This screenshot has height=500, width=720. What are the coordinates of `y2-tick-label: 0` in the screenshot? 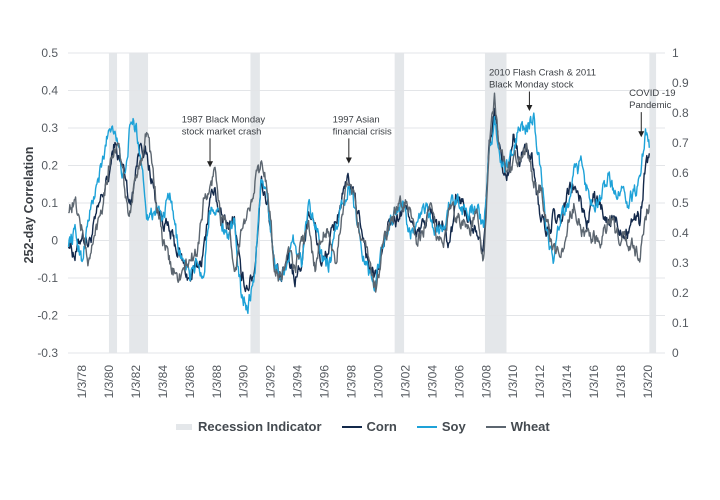 It's located at (675, 353).